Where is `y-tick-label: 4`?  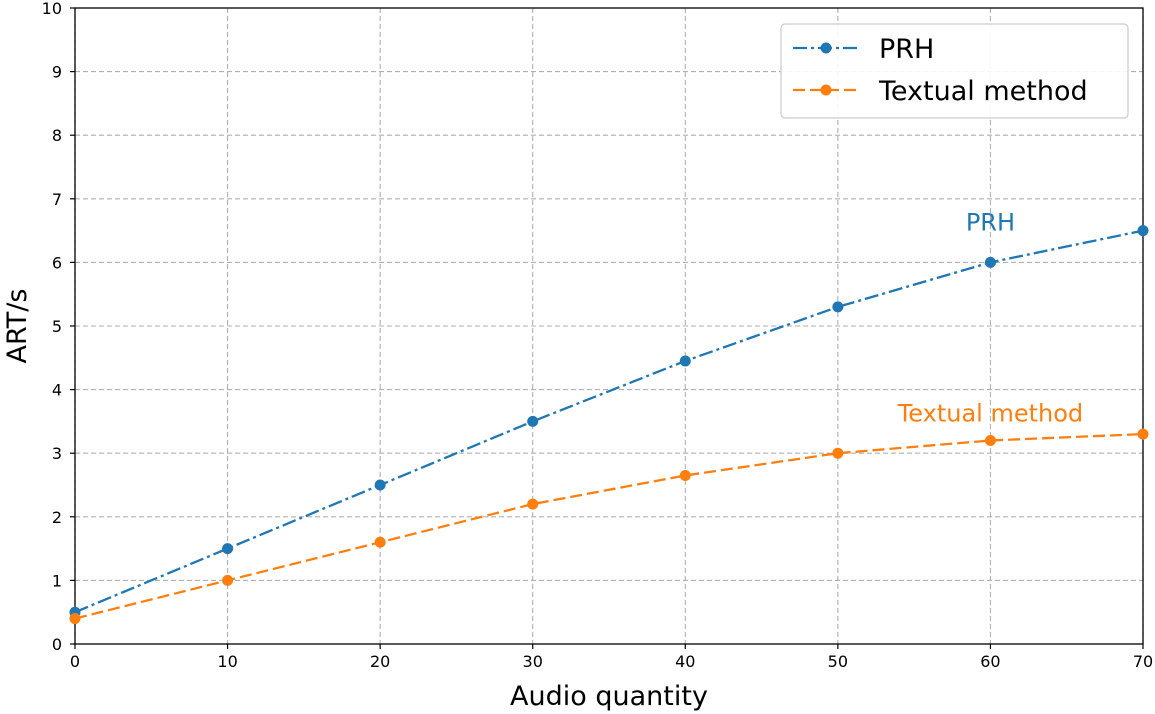 y-tick-label: 4 is located at coordinates (57, 390).